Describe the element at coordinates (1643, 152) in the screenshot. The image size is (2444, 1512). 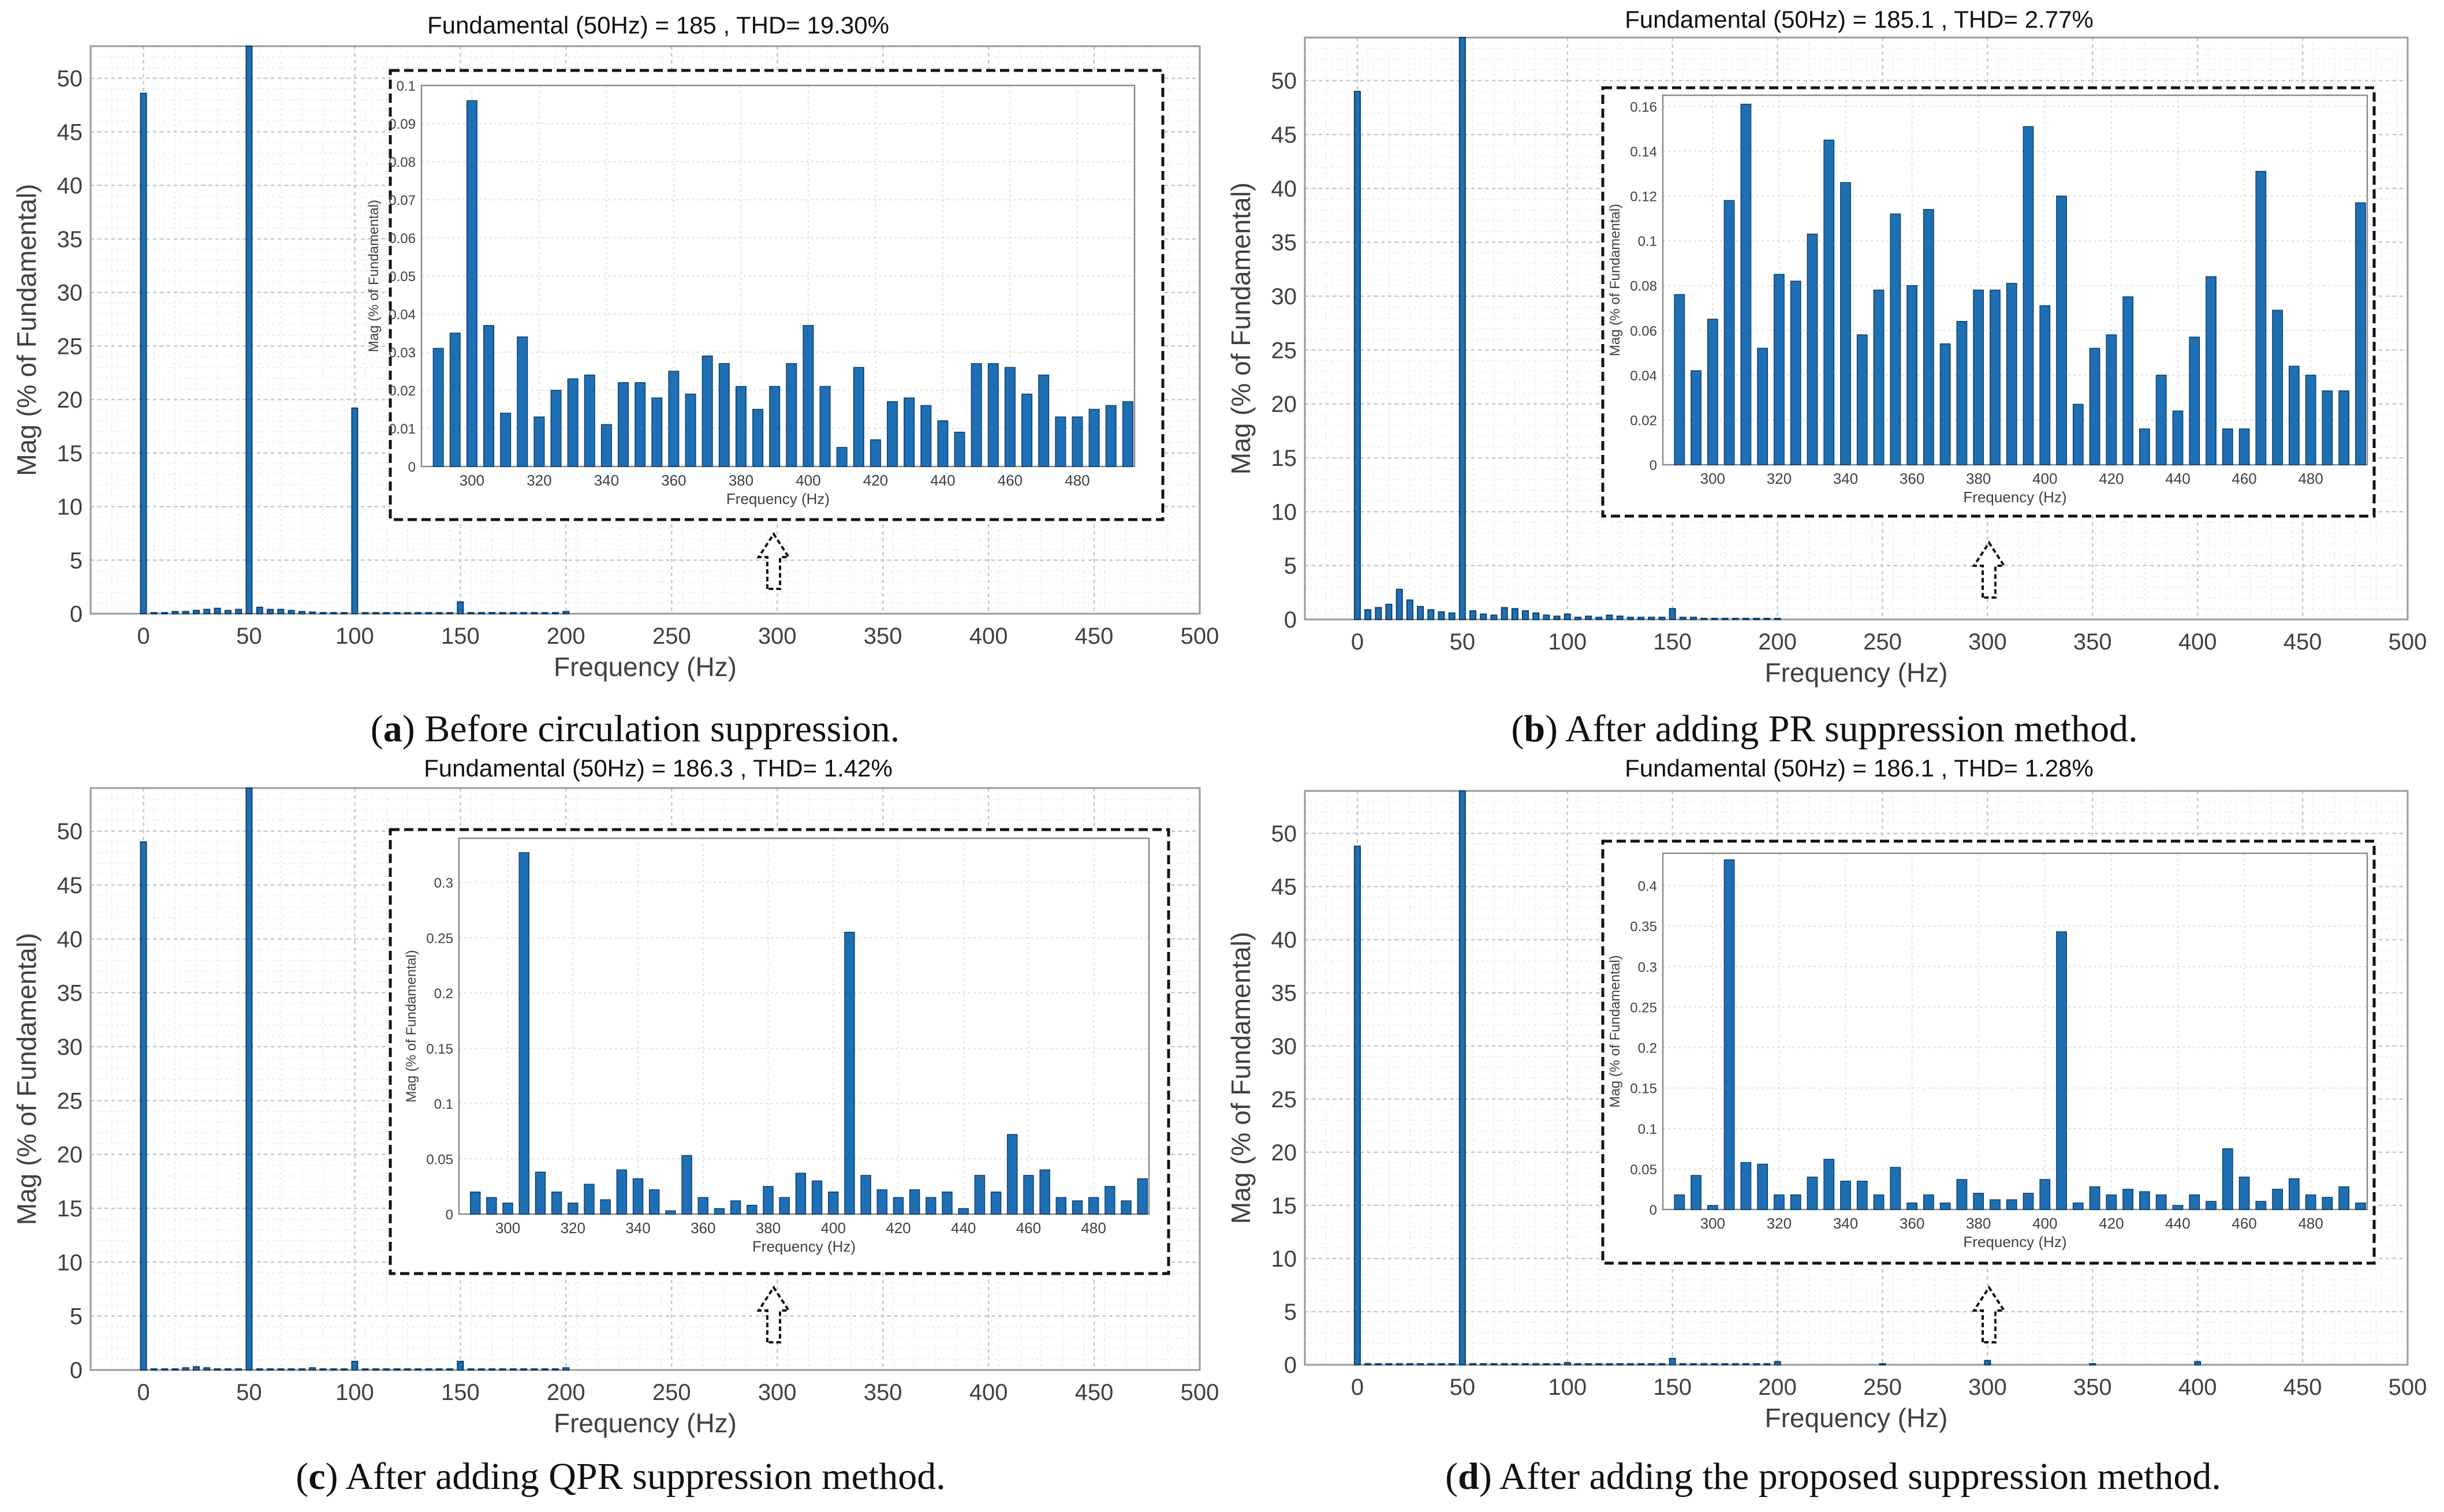
I see `inset-y-tick-label: 0.14` at that location.